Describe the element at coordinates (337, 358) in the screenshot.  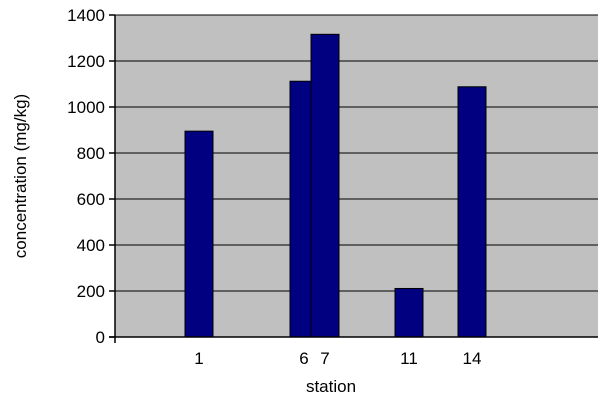
I see `x-axis-ticks: 1 6 7 11 14` at that location.